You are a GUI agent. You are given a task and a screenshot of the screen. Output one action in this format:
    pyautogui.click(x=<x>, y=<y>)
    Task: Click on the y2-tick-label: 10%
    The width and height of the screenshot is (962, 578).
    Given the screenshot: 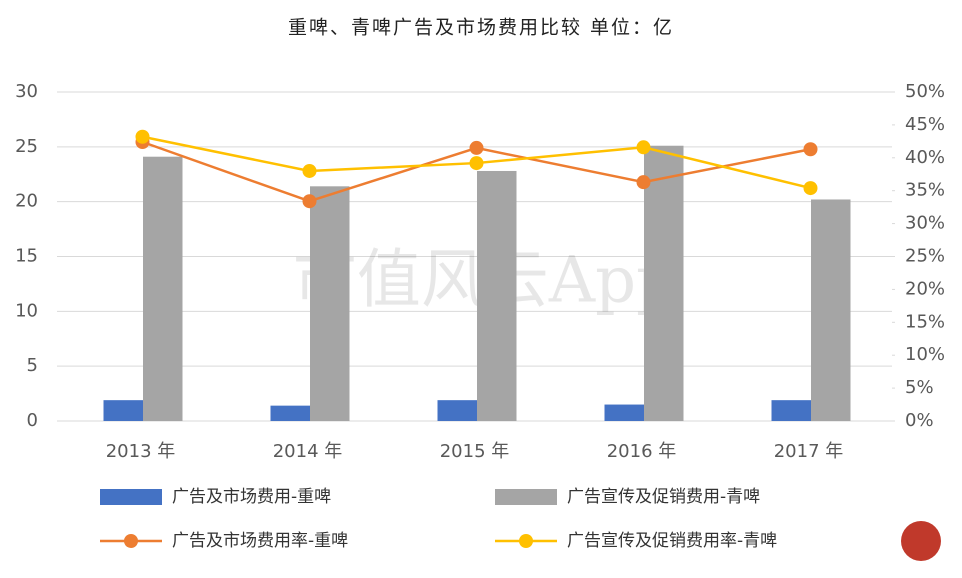 What is the action you would take?
    pyautogui.click(x=925, y=354)
    